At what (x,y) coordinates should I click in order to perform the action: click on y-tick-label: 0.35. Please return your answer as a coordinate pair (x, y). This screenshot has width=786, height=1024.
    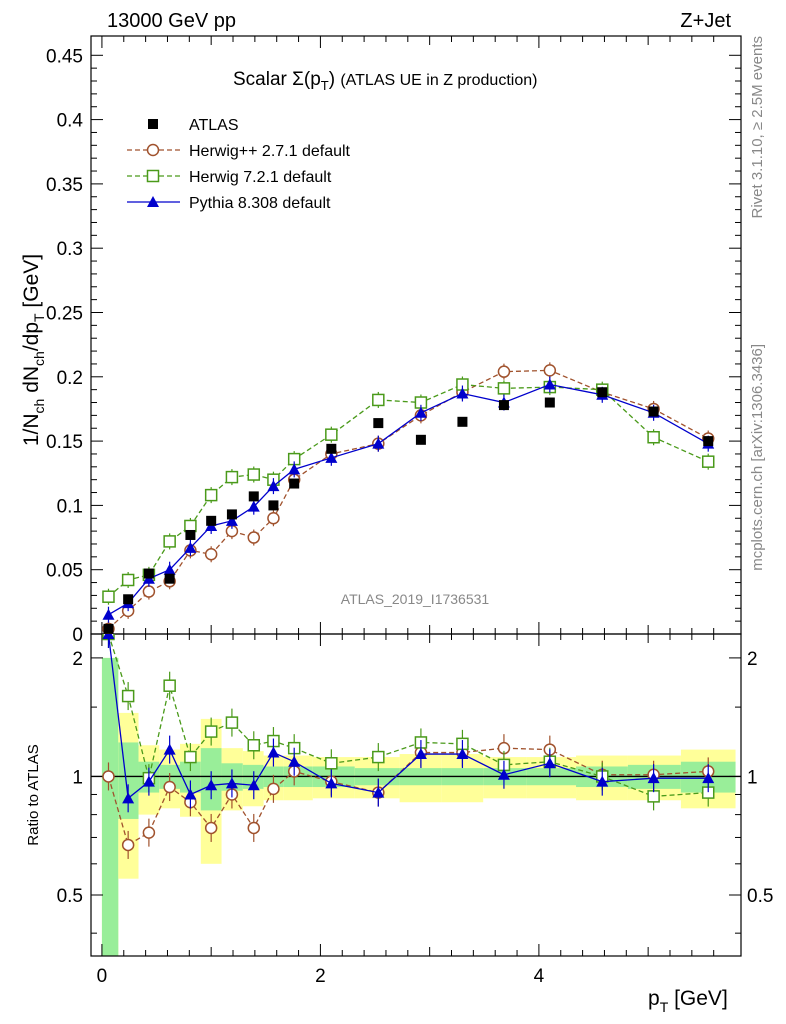
    Looking at the image, I should click on (64, 185).